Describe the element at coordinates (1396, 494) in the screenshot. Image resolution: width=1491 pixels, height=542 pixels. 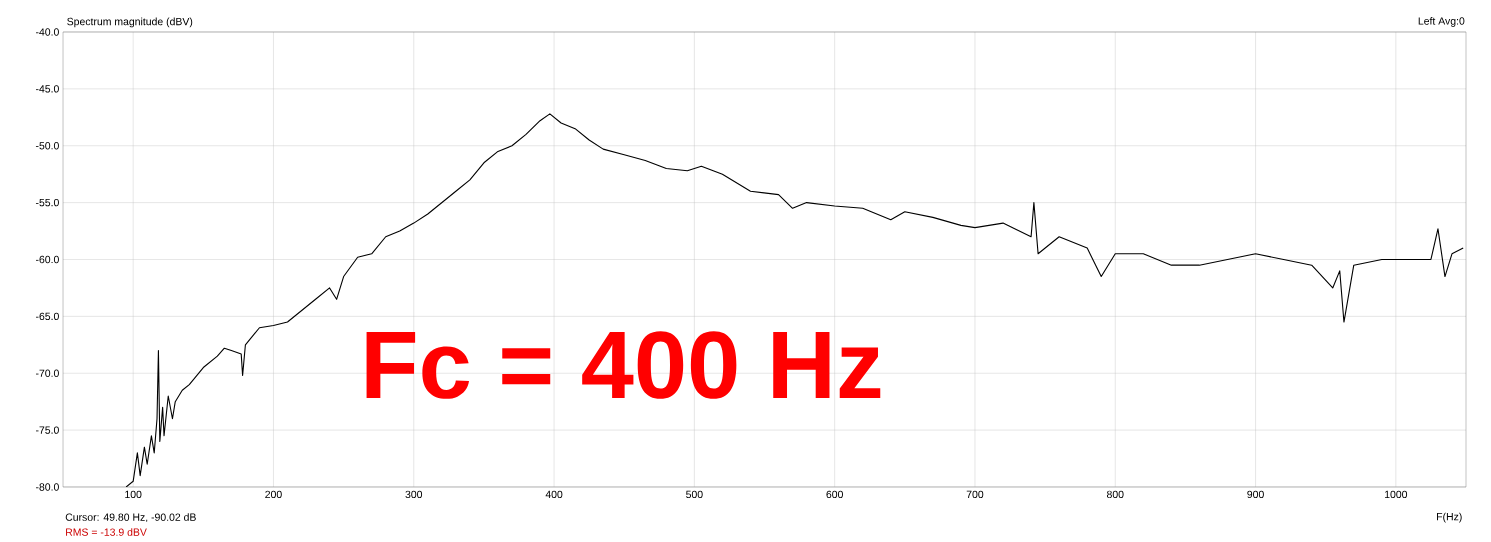
I see `x-tick-label: 1000` at that location.